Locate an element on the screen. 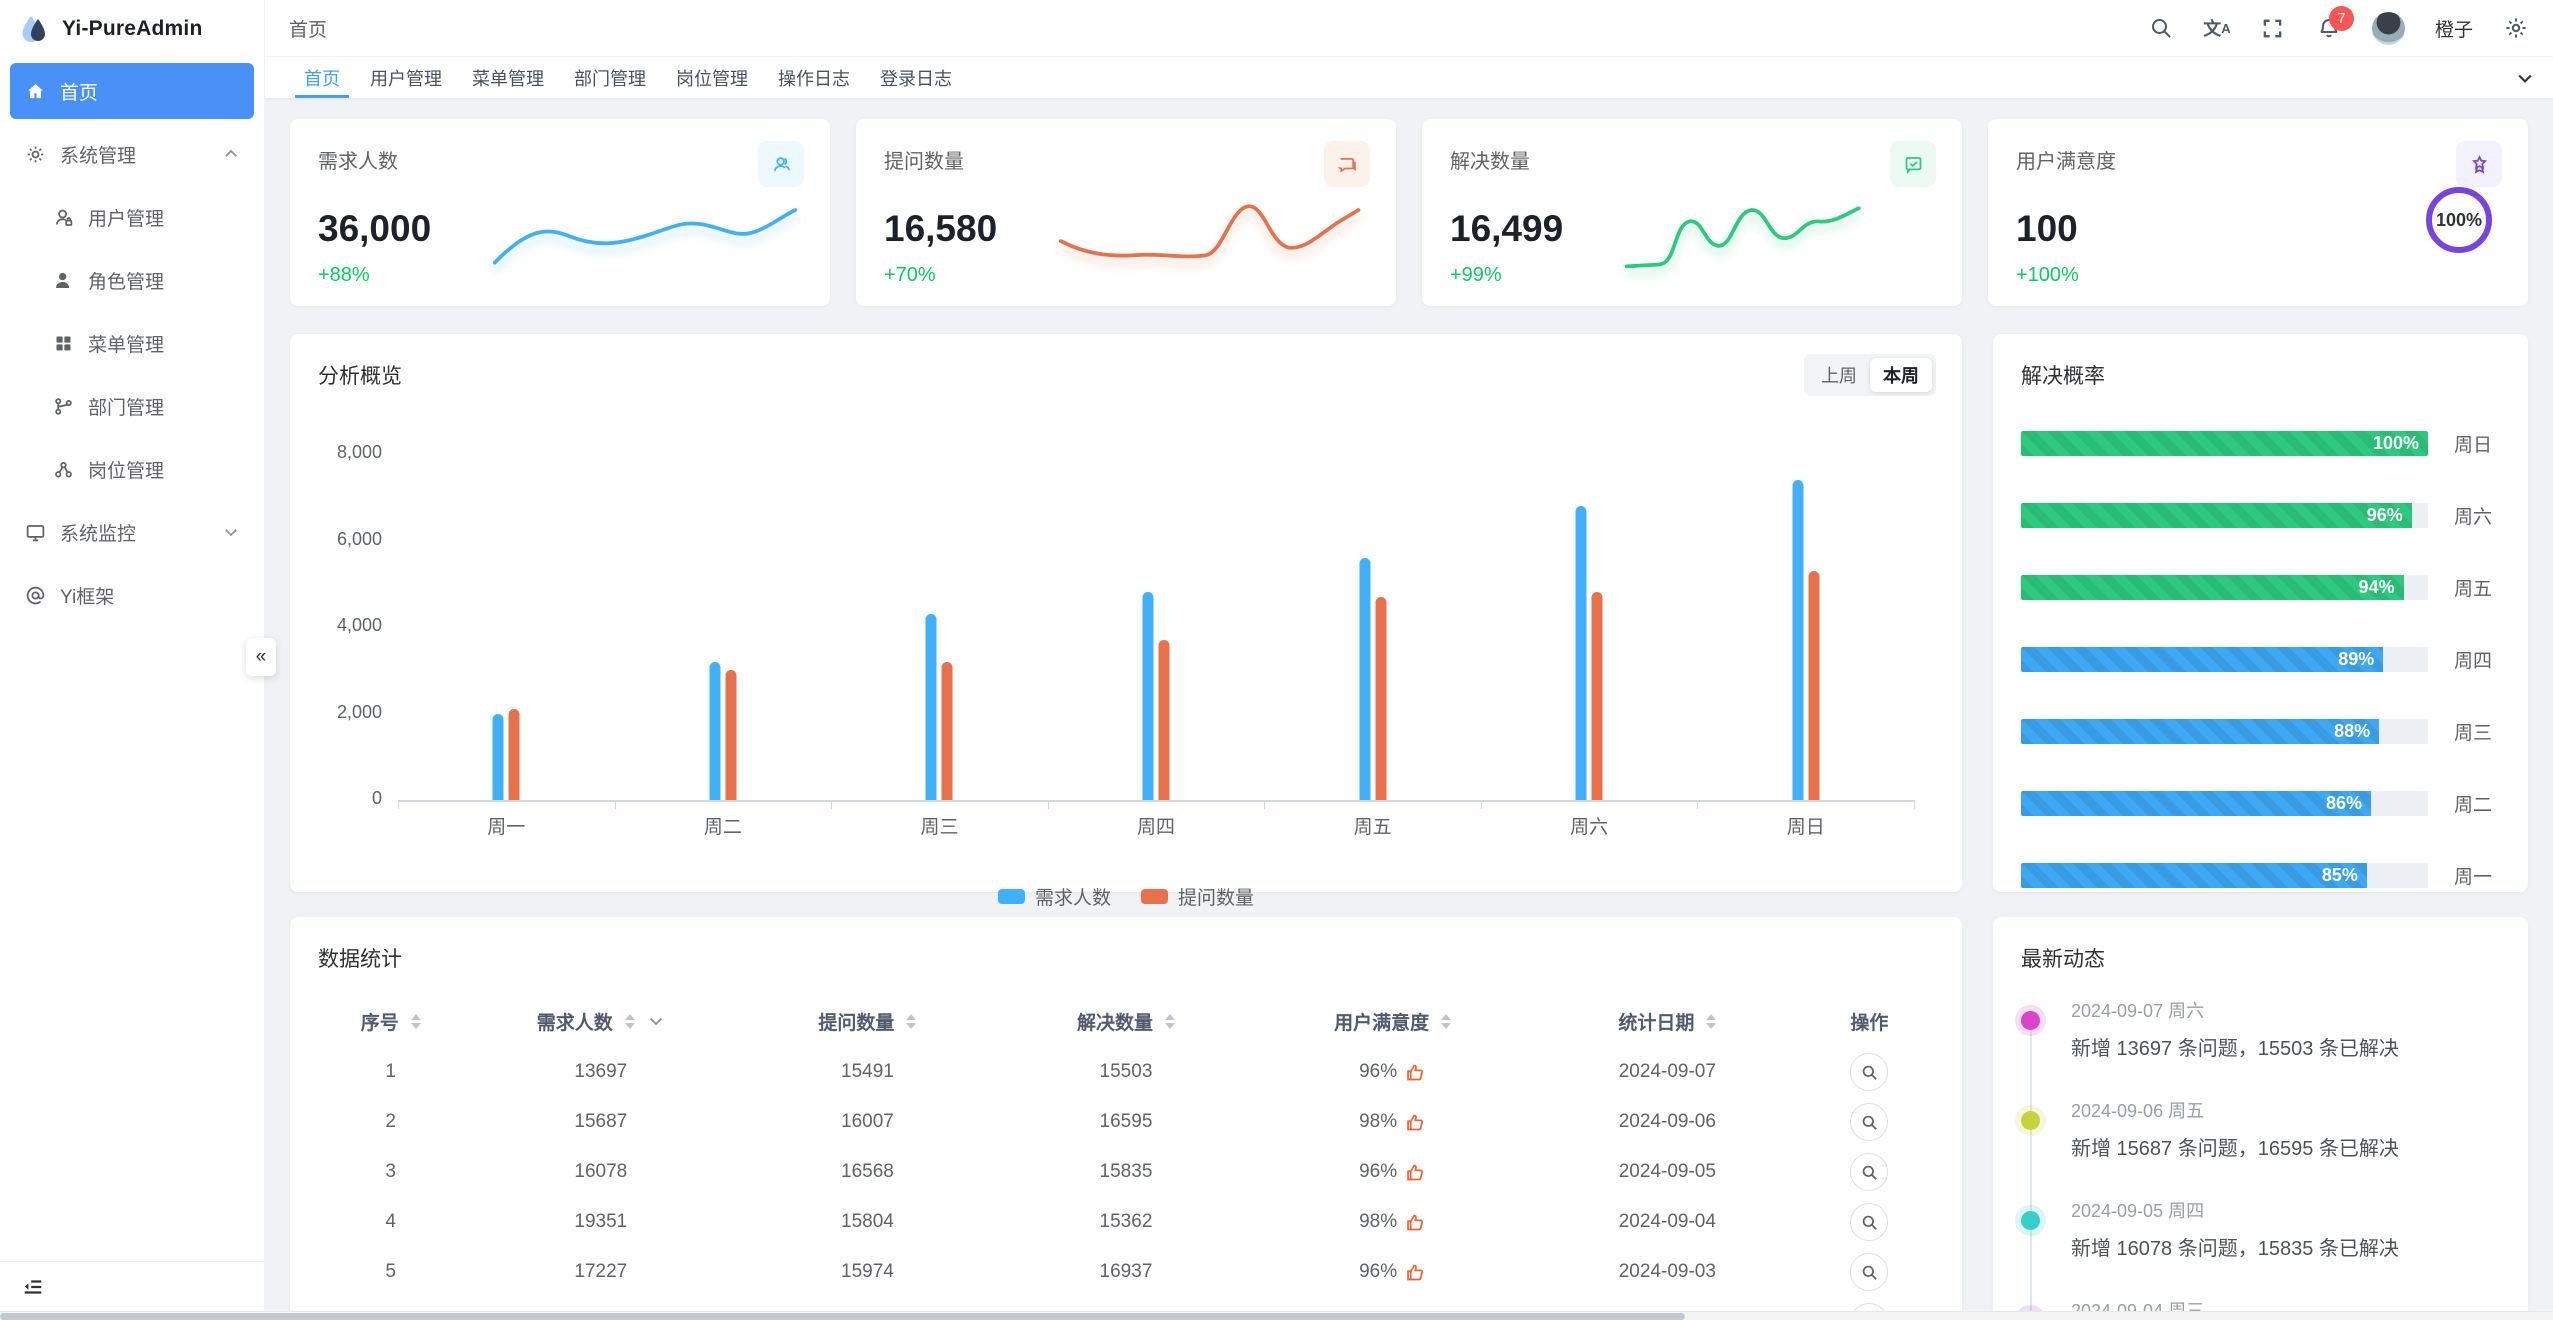 The height and width of the screenshot is (1320, 2553). stat-card-delta: +100% is located at coordinates (2047, 275).